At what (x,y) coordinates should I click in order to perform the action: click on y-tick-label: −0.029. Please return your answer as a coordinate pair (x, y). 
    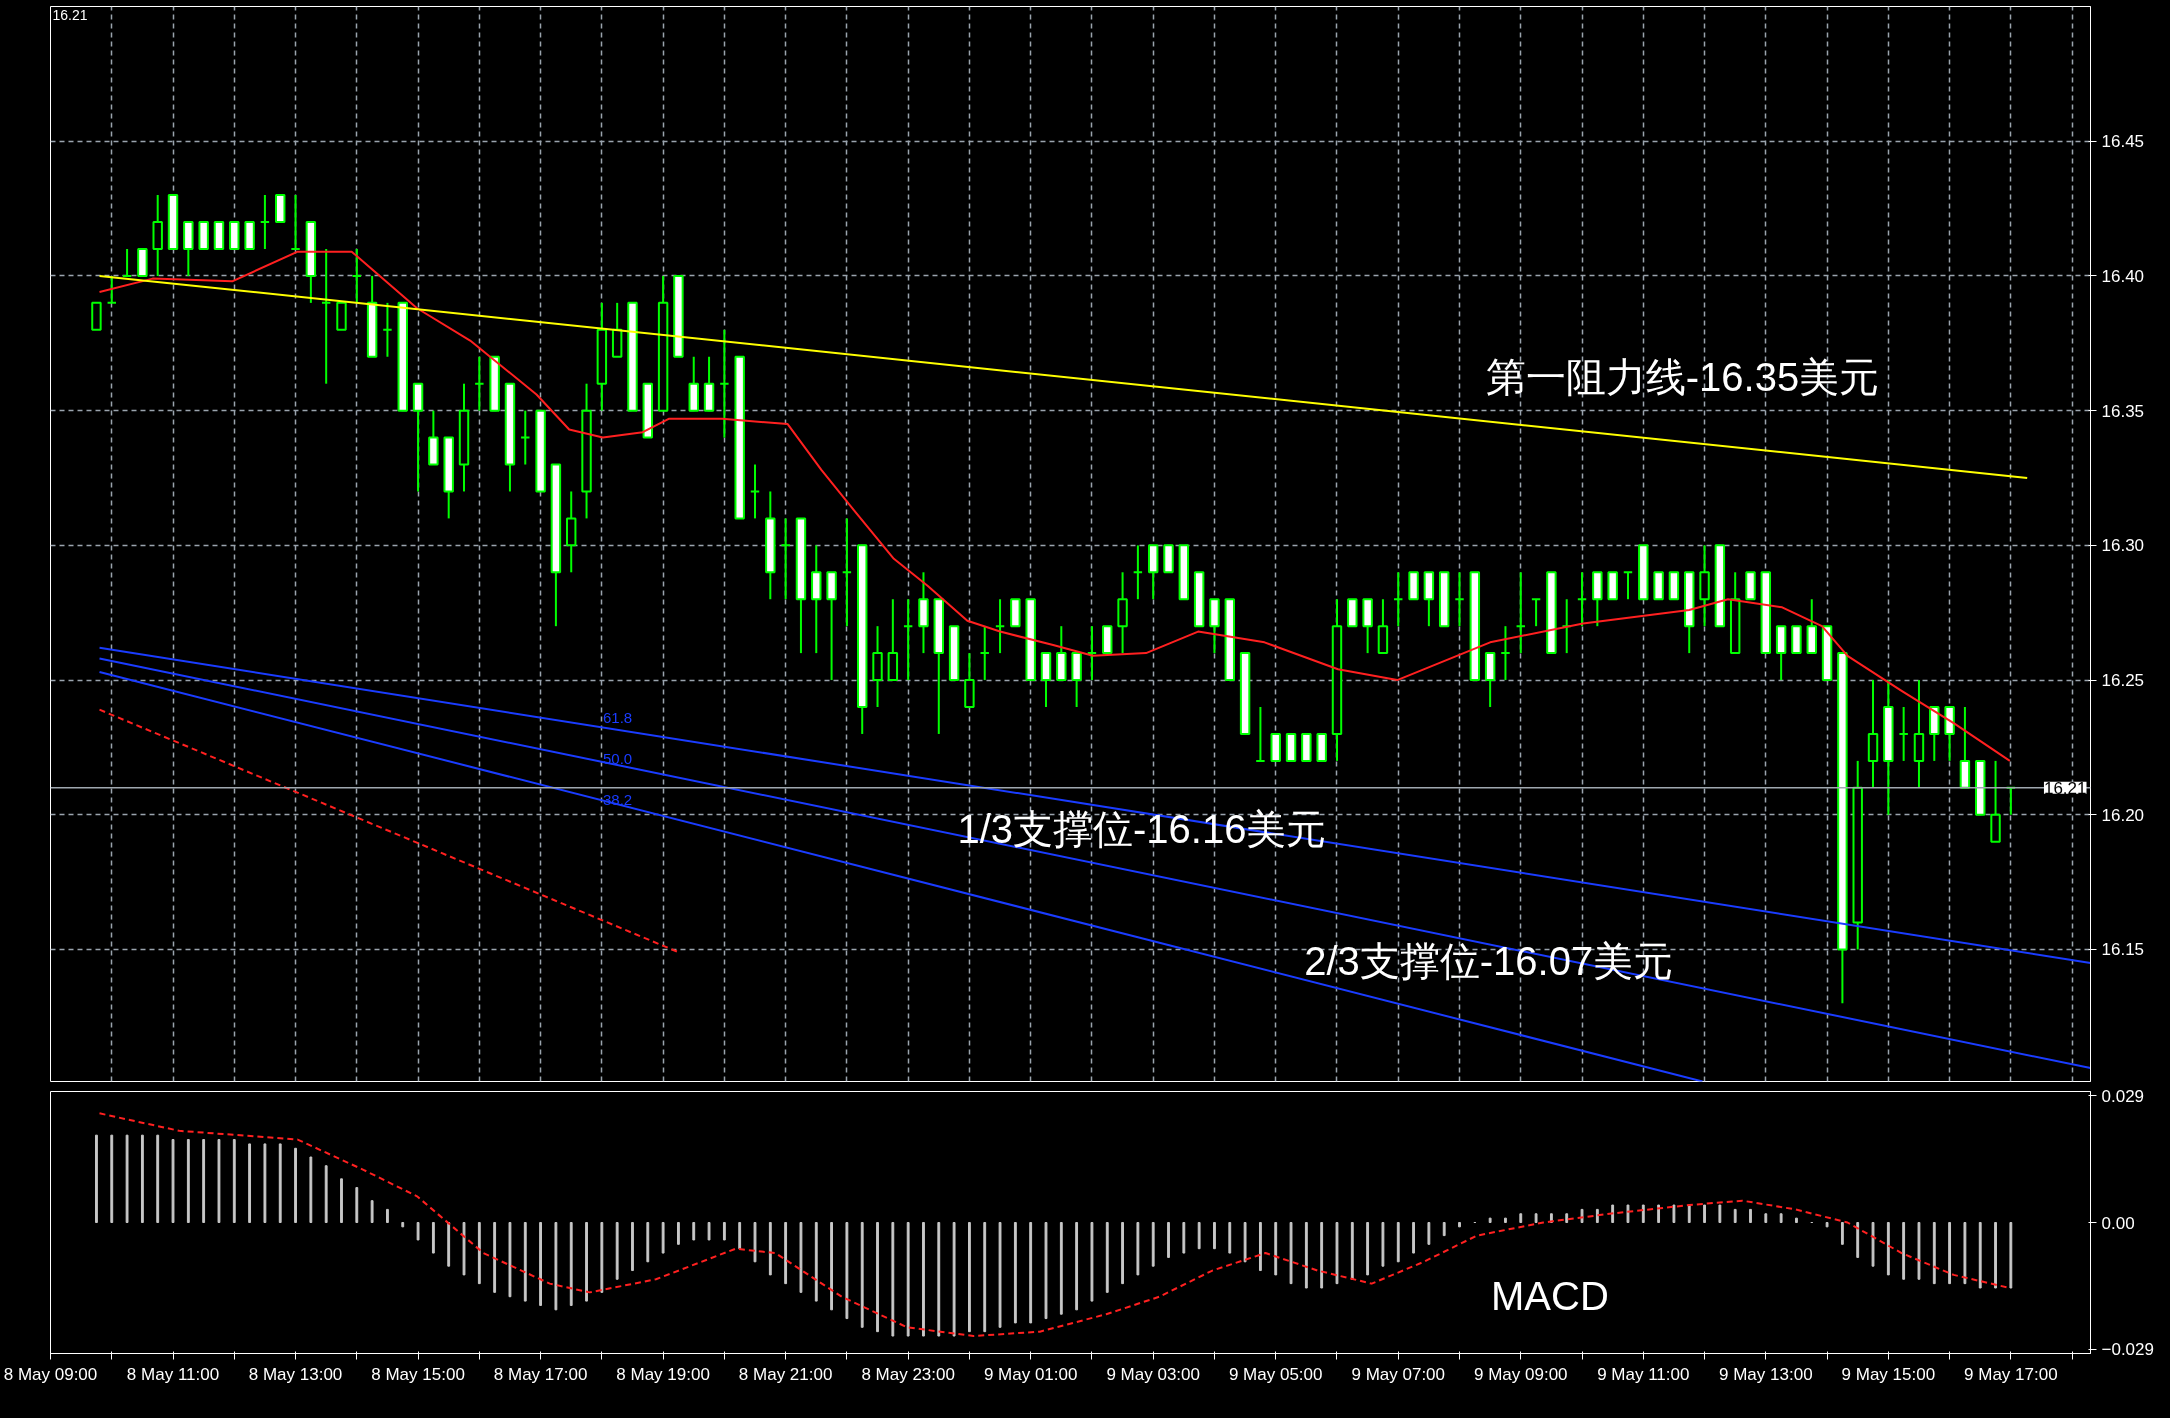
    Looking at the image, I should click on (2127, 1350).